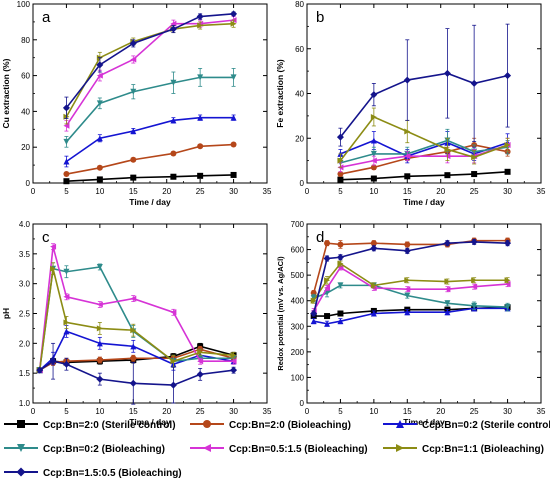  I want to click on legend-item: Ccp:Bn=1:1 (Bioleaching), so click(463, 449).